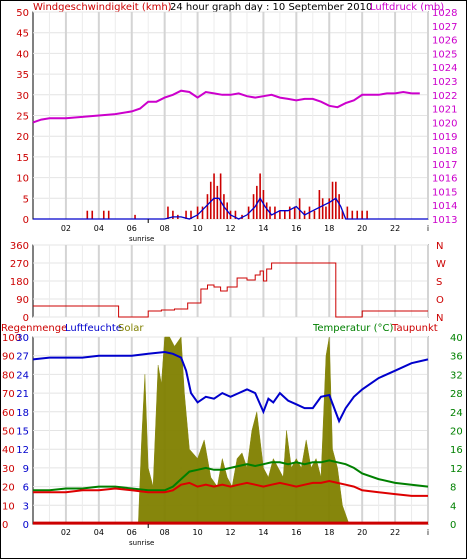 Image resolution: width=467 pixels, height=559 pixels. I want to click on p1-x-tick-label: i, so click(428, 228).